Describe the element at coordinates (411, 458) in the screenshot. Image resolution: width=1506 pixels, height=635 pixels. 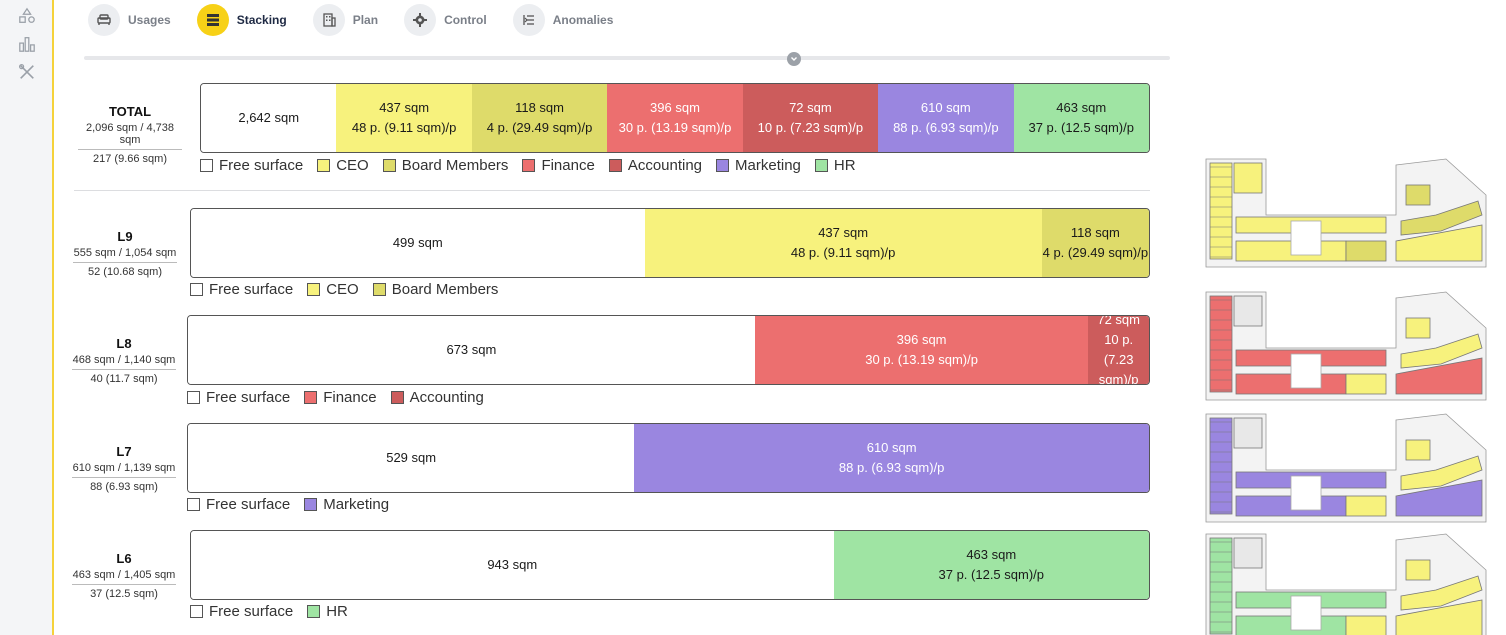
I see `segment-free: 529 sqm` at that location.